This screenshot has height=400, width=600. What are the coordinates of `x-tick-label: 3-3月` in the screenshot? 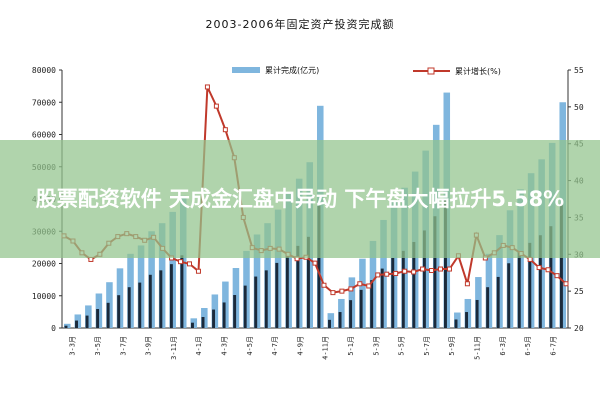 It's located at (73, 346).